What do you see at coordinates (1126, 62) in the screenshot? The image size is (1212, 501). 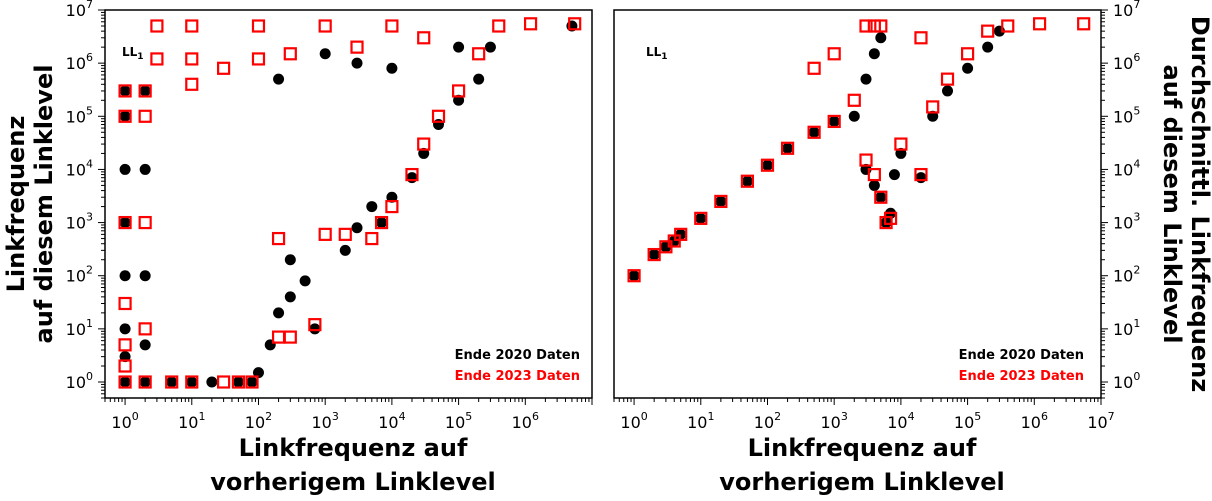 I see `y-tick-label: 10⁶` at bounding box center [1126, 62].